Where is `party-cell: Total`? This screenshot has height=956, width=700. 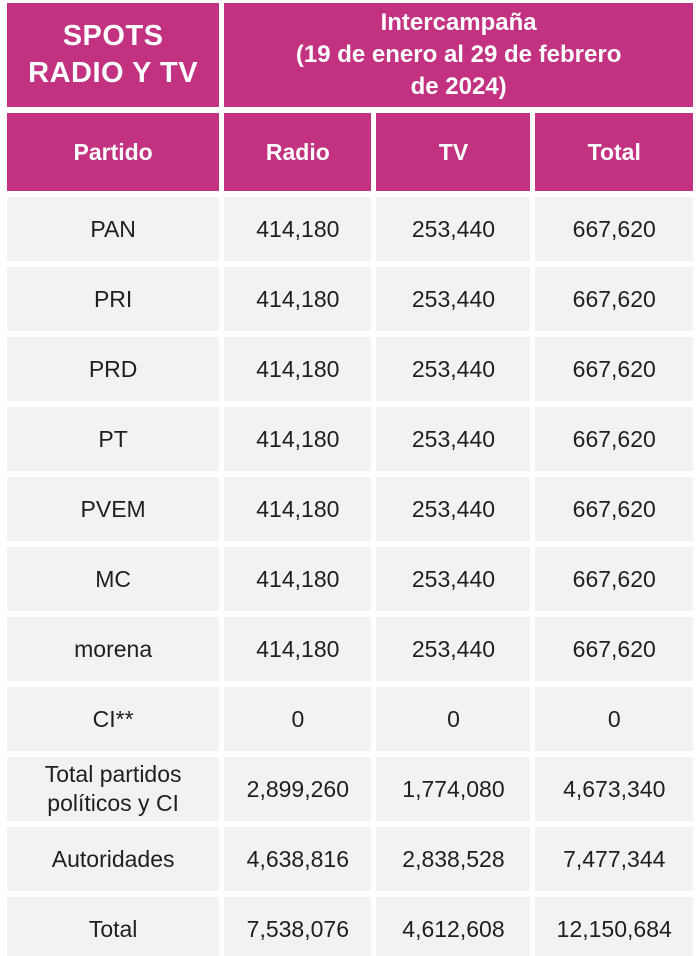 party-cell: Total is located at coordinates (113, 926).